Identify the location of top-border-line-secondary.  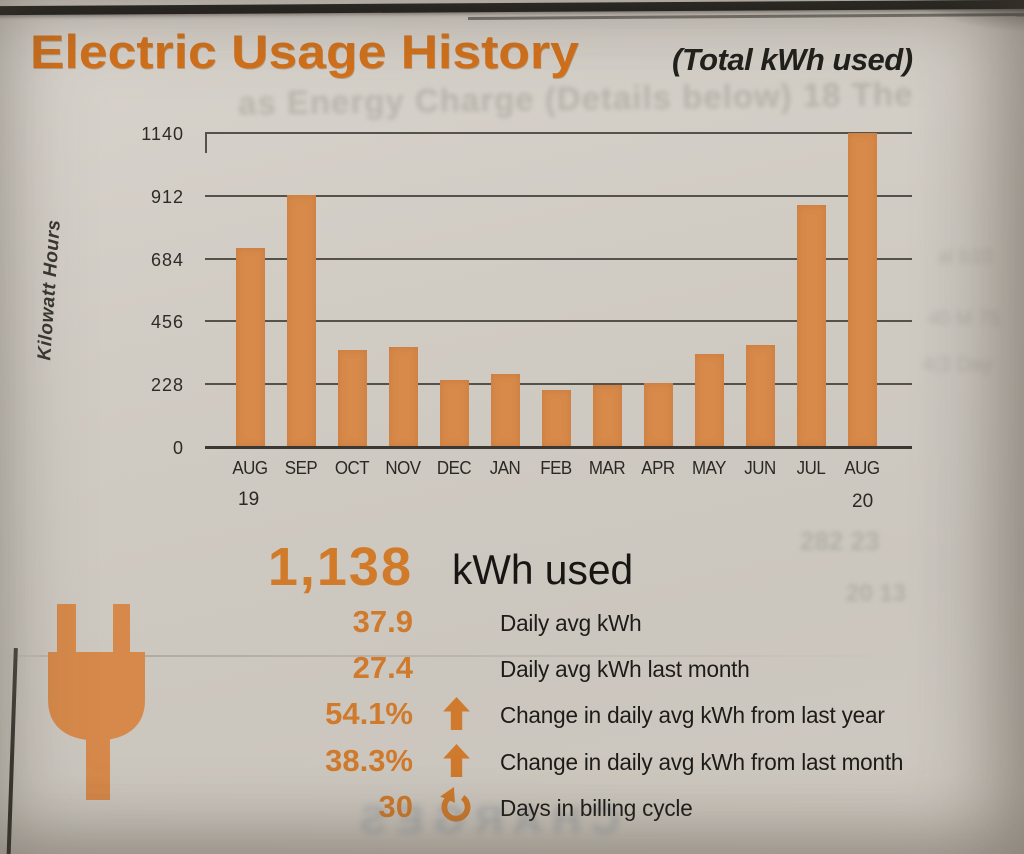
(745, 16).